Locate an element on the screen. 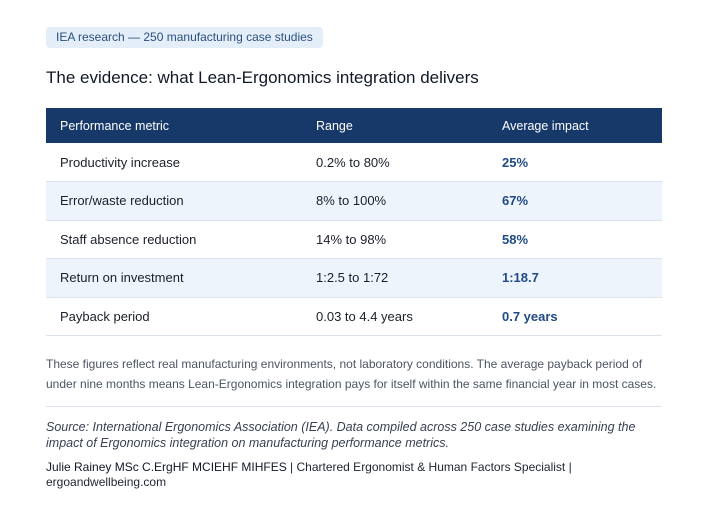  author-website: ergoandwellbeing.com is located at coordinates (106, 482).